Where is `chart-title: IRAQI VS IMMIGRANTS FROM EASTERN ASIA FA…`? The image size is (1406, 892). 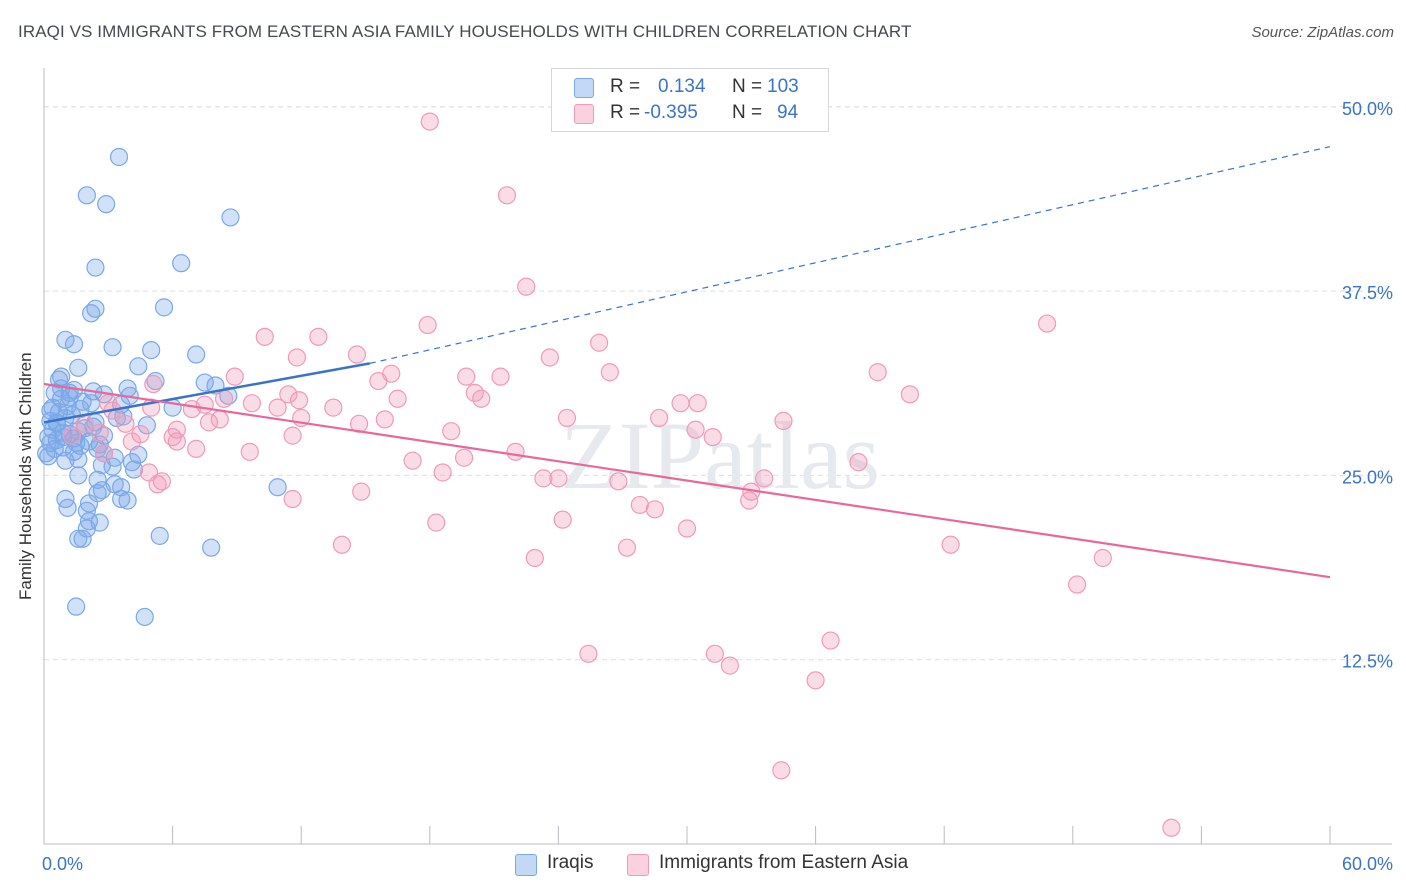
chart-title: IRAQI VS IMMIGRANTS FROM EASTERN ASIA FA… is located at coordinates (465, 31).